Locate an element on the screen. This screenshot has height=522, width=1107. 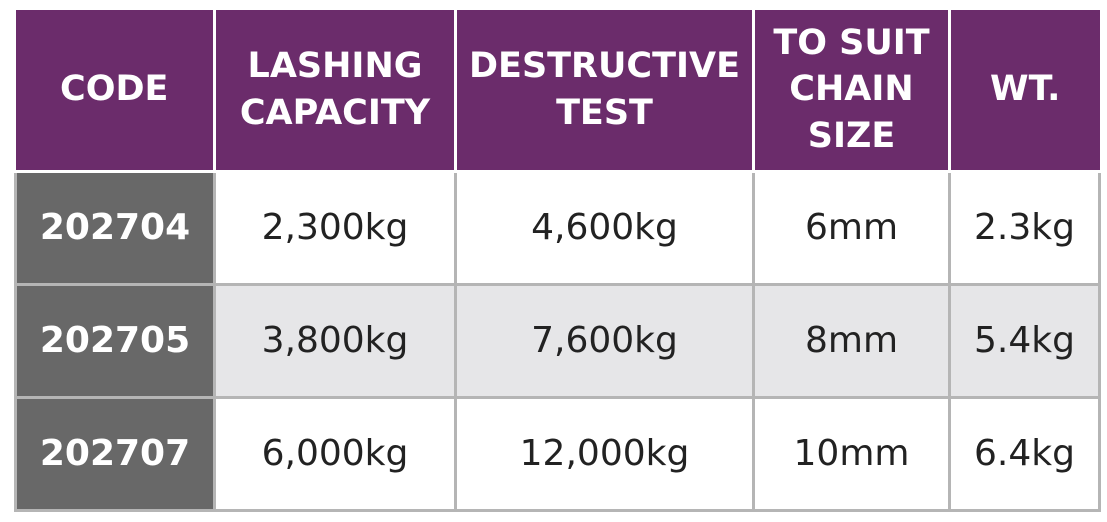
cell-chain-size: 8mm is located at coordinates (851, 340).